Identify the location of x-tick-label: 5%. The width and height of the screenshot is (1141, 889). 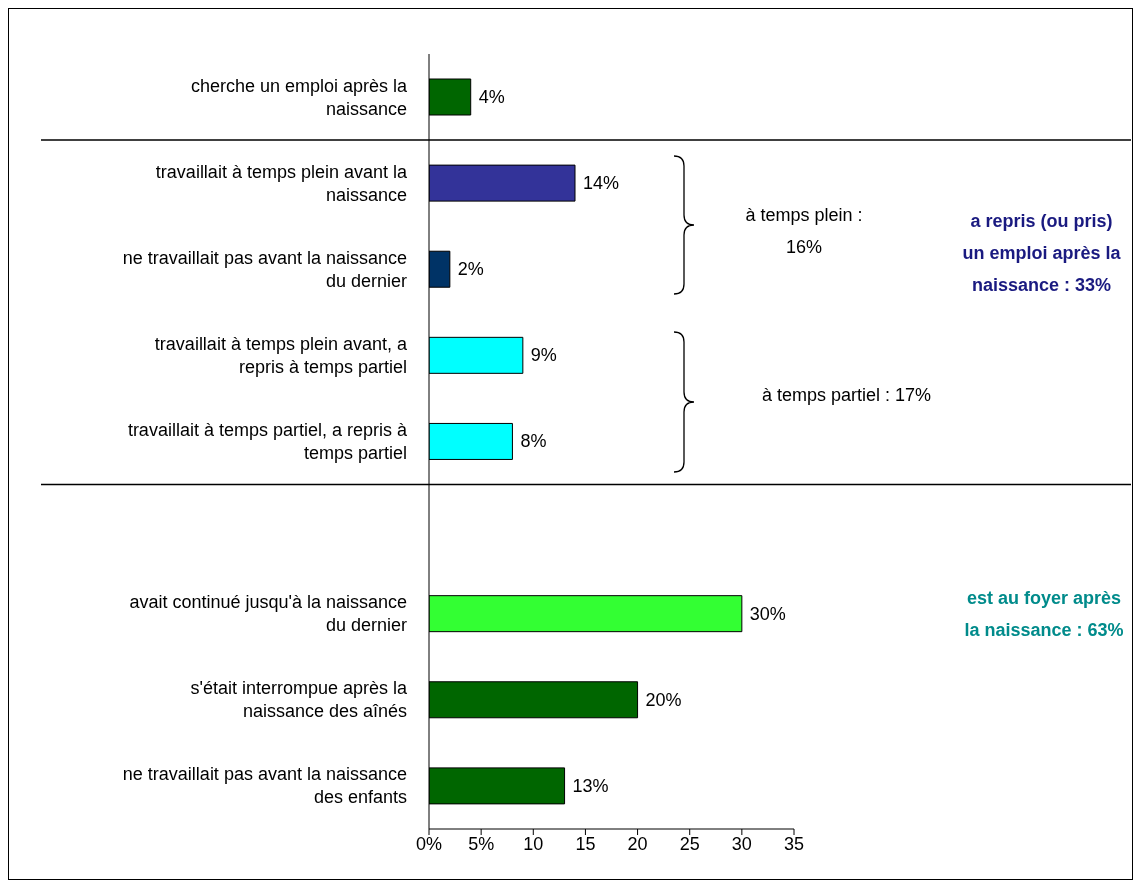
(481, 843).